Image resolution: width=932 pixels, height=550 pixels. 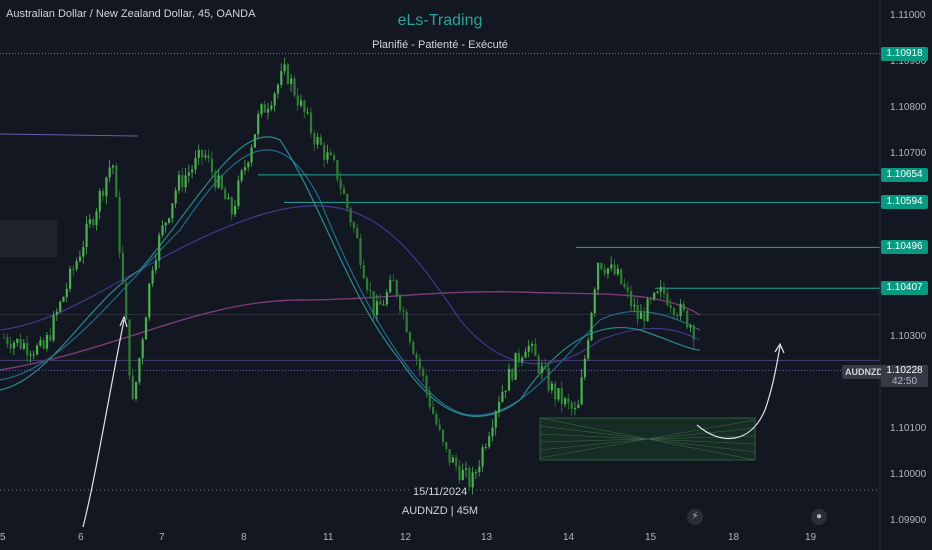 What do you see at coordinates (904, 247) in the screenshot?
I see `level-price-tag: 1.10496` at bounding box center [904, 247].